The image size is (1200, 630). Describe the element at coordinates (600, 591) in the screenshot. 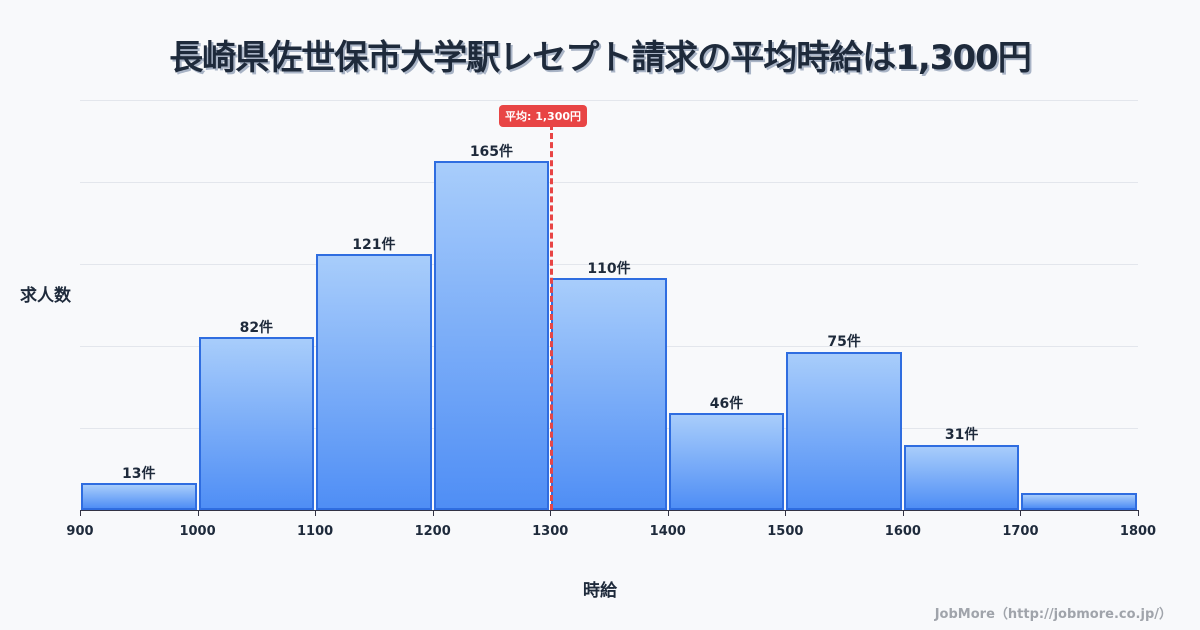

I see `x-axis-label: 時給` at that location.